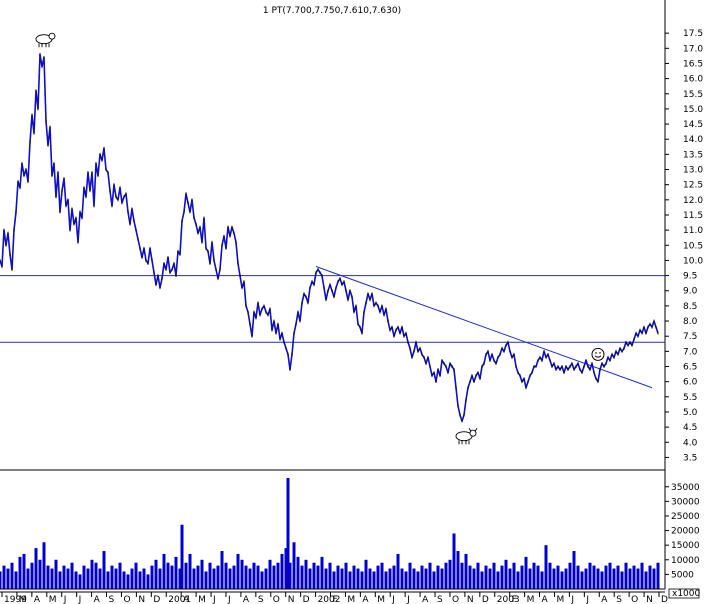 The image size is (705, 604). I want to click on smiley-face, so click(598, 354).